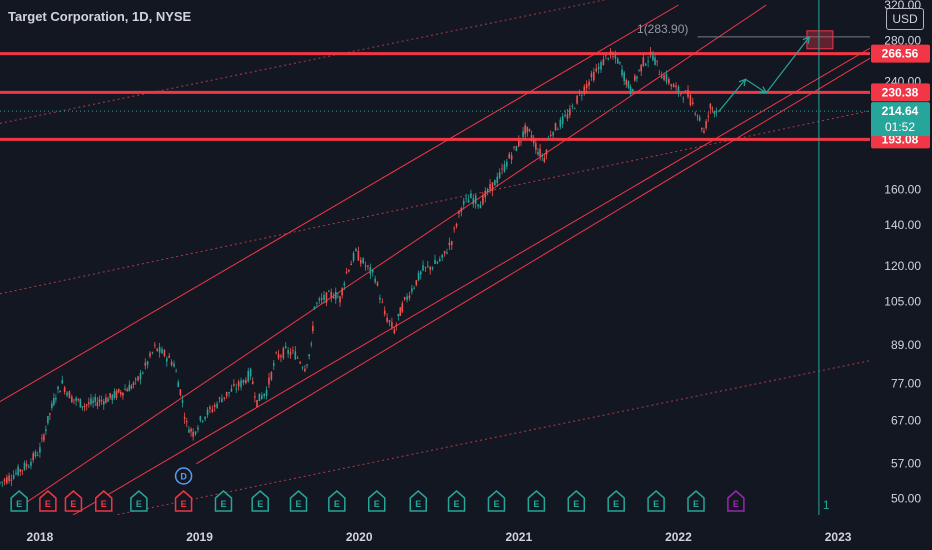 This screenshot has height=550, width=932. What do you see at coordinates (763, 90) in the screenshot?
I see `projection-arrowhead` at bounding box center [763, 90].